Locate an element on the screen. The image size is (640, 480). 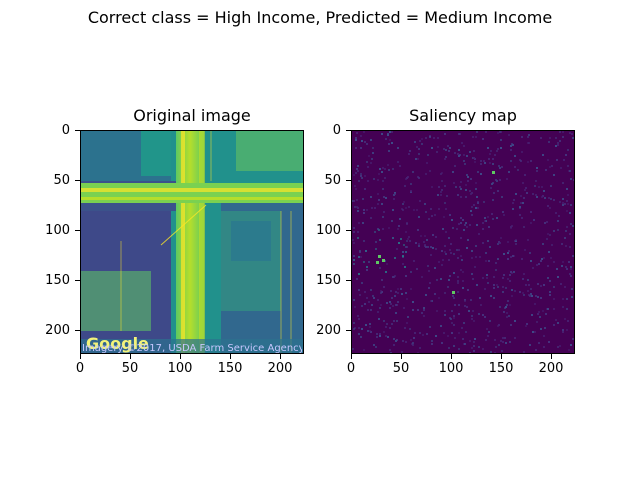
image-attribution: Imagery ©2017, USDA Farm Service Agency is located at coordinates (192, 348).